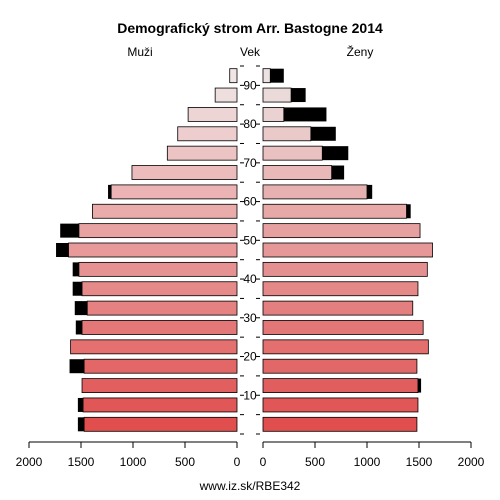 The width and height of the screenshot is (500, 500). Describe the element at coordinates (237, 462) in the screenshot. I see `men-x-tick-label: 0` at that location.